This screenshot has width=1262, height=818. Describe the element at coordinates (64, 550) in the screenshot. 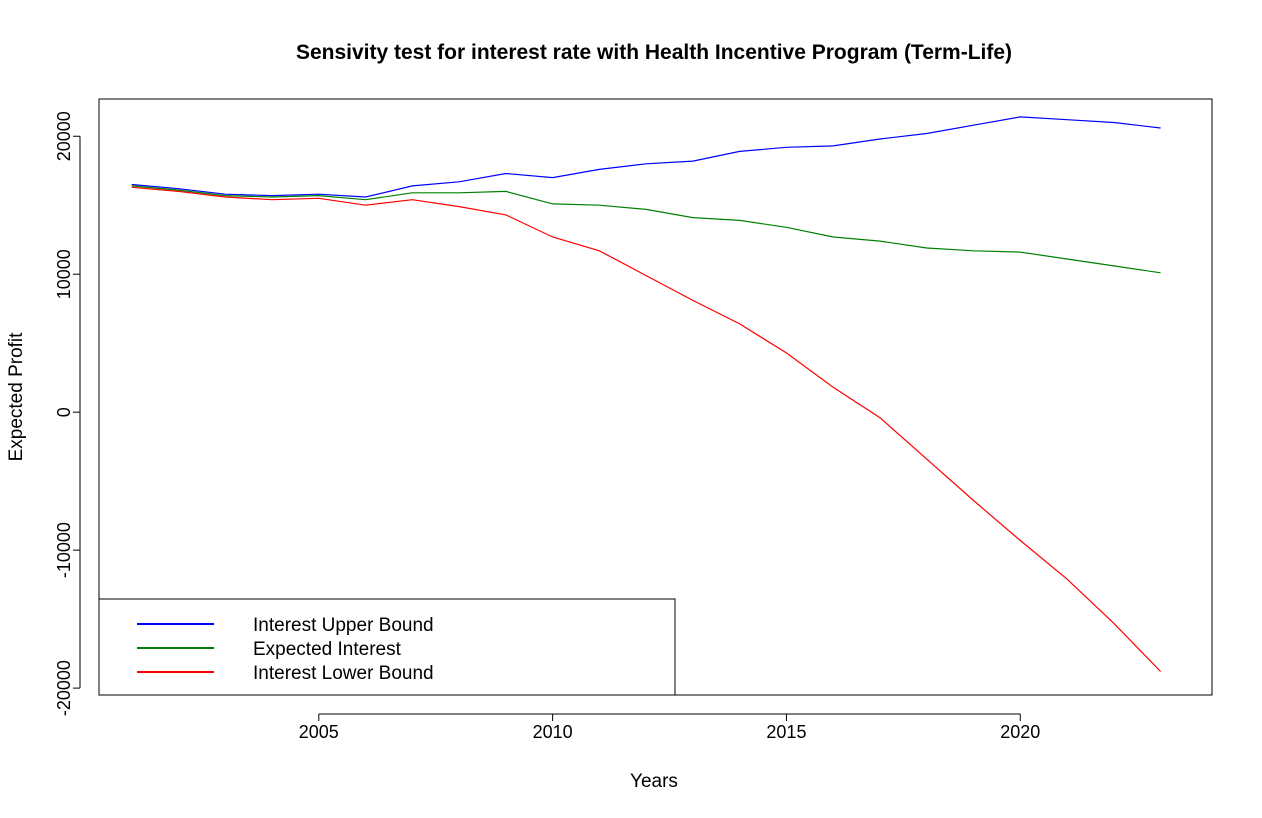

I see `y-tick-label: -10000` at that location.